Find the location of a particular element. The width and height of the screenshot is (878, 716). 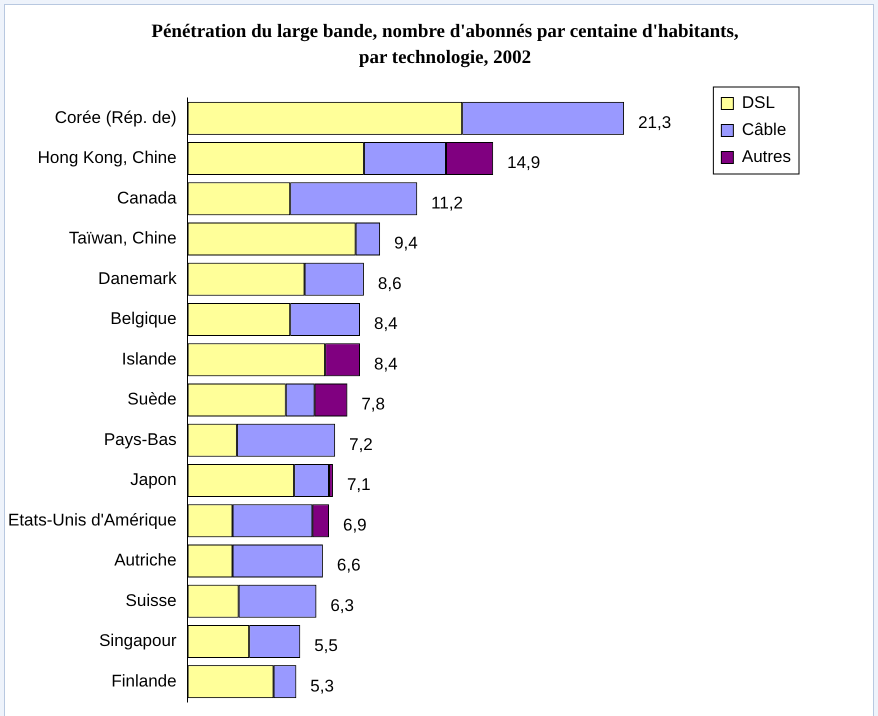

y-tick-label: Belgique is located at coordinates (143, 318).